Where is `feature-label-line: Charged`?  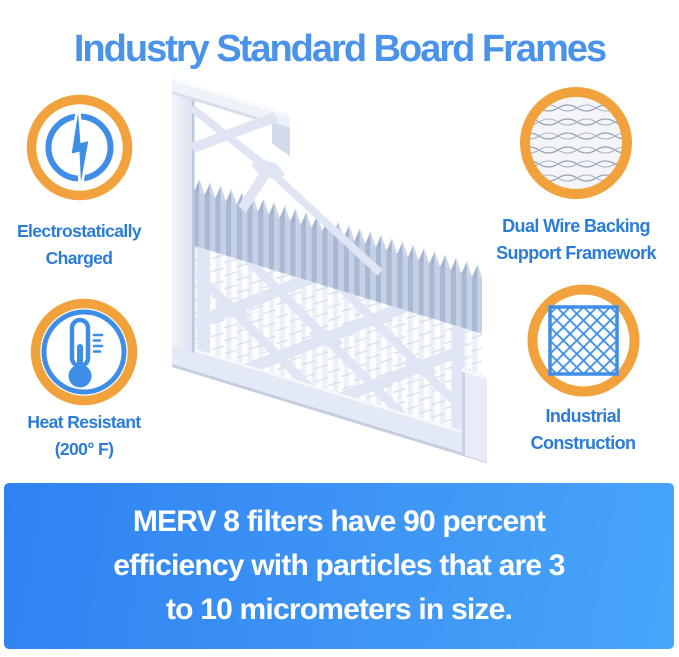 feature-label-line: Charged is located at coordinates (79, 257).